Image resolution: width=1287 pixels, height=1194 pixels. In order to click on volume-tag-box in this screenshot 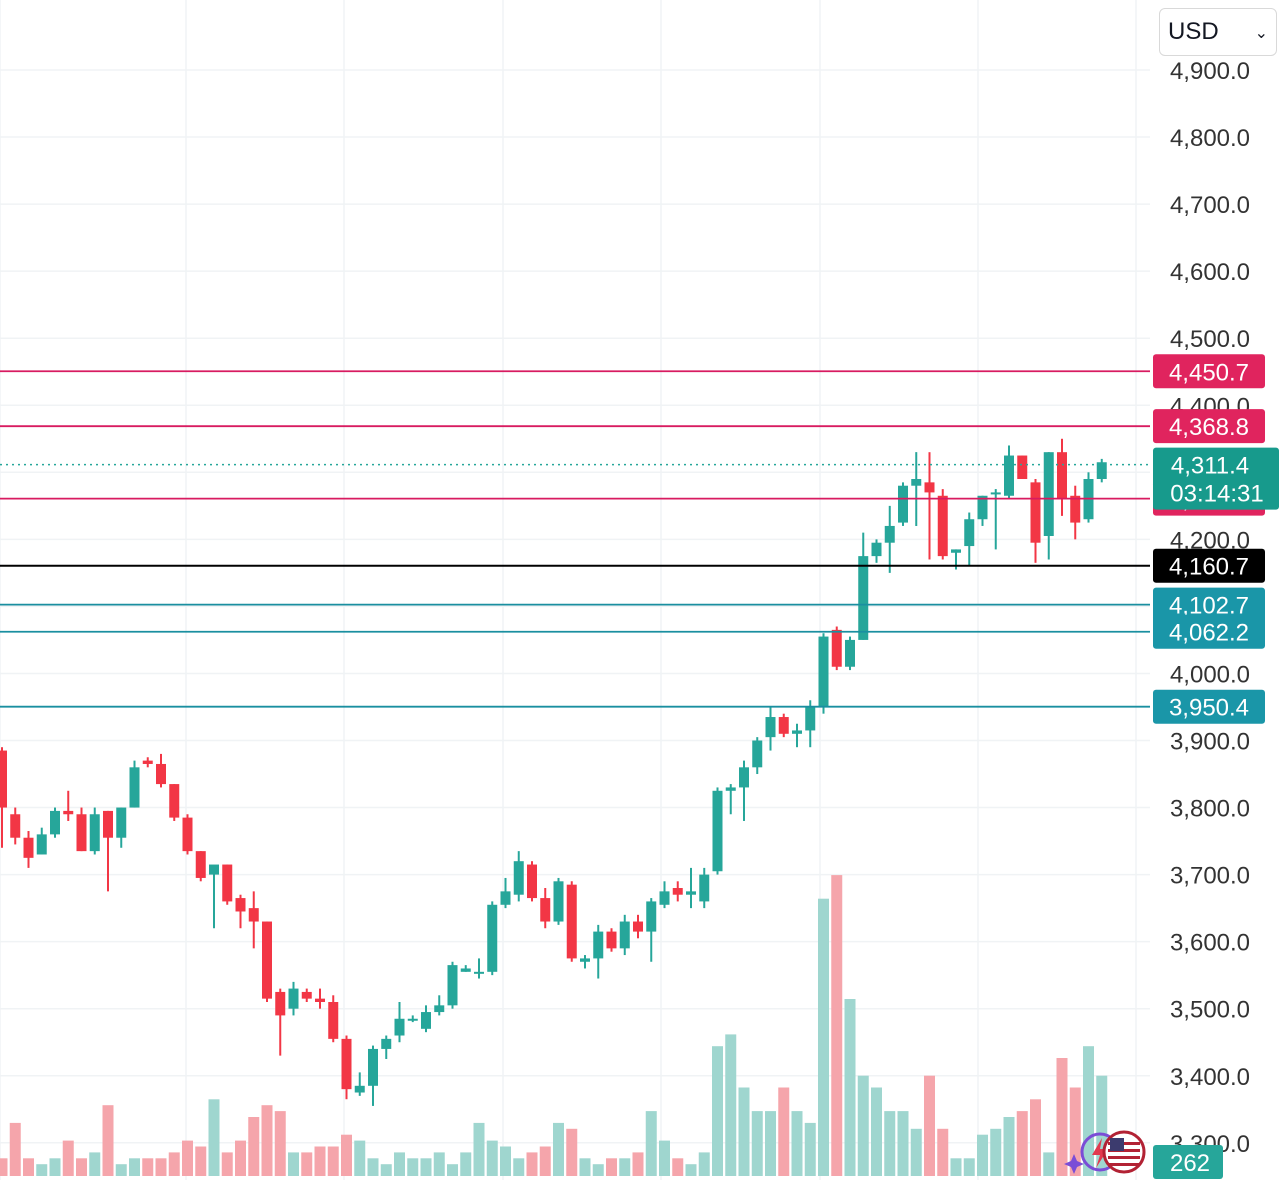, I will do `click(1188, 1162)`.